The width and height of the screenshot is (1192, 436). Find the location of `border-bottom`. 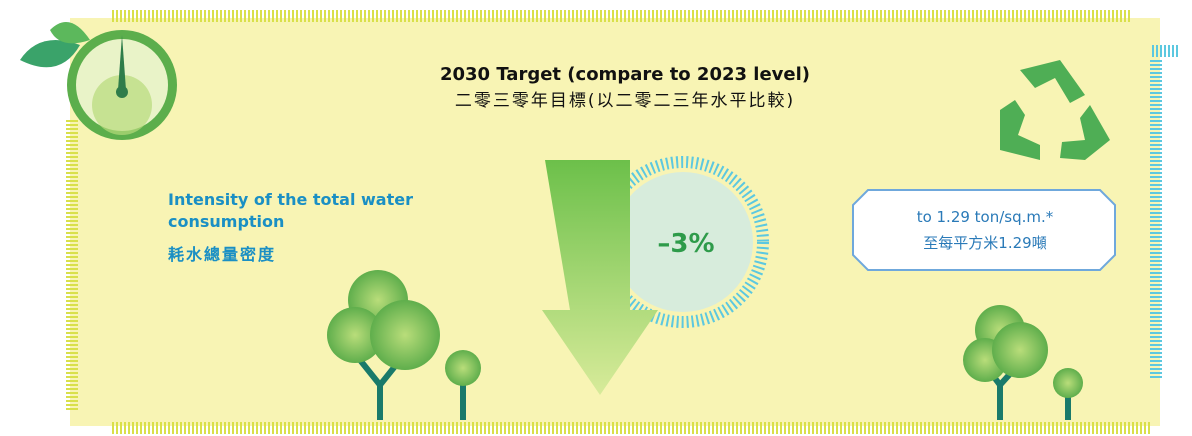

border-bottom is located at coordinates (630, 428).